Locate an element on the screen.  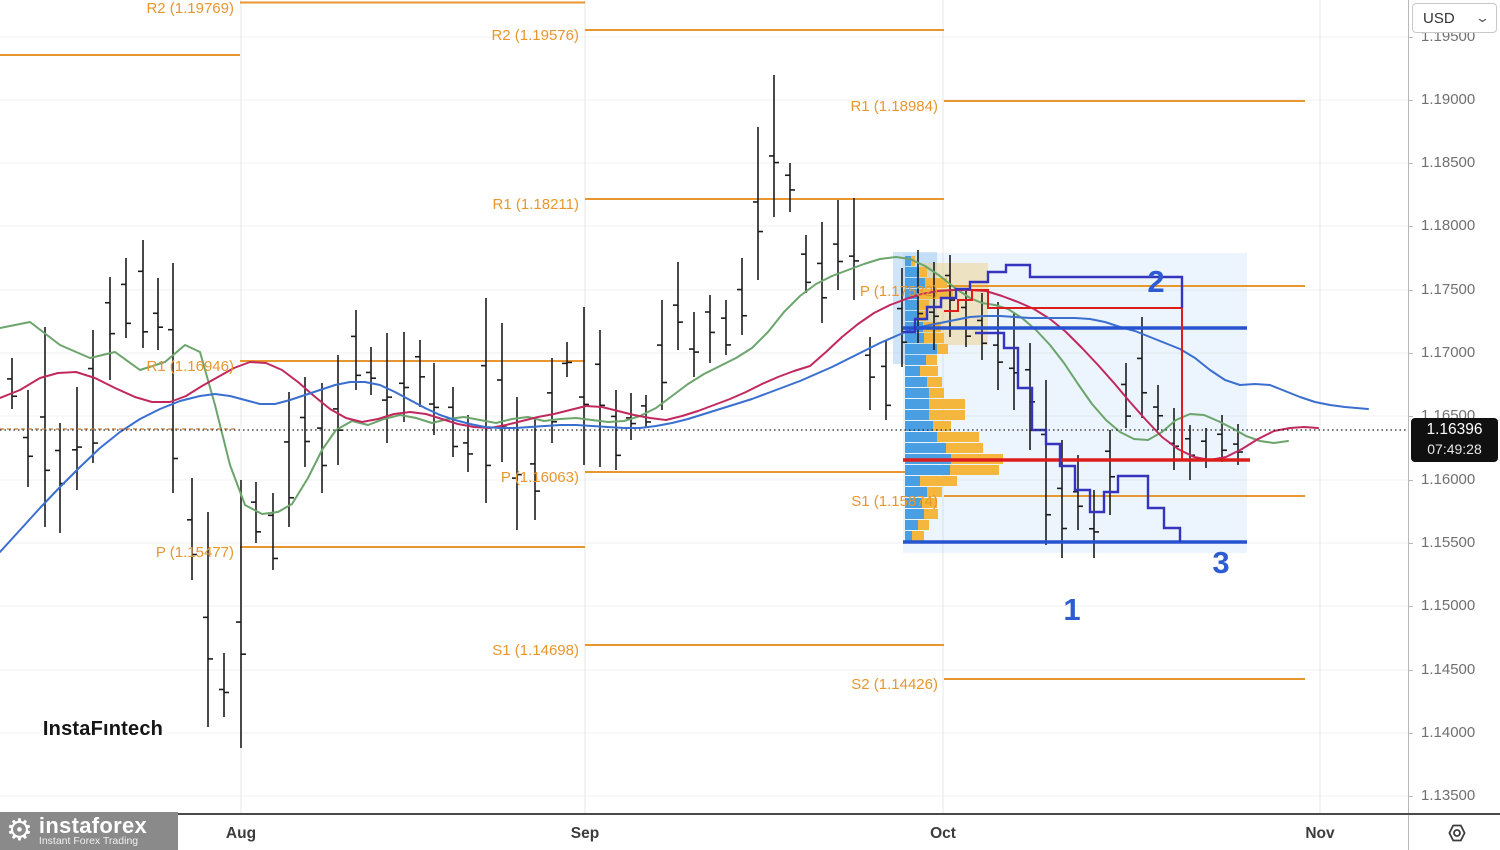
pivot-label: P (1.15477) is located at coordinates (194, 552).